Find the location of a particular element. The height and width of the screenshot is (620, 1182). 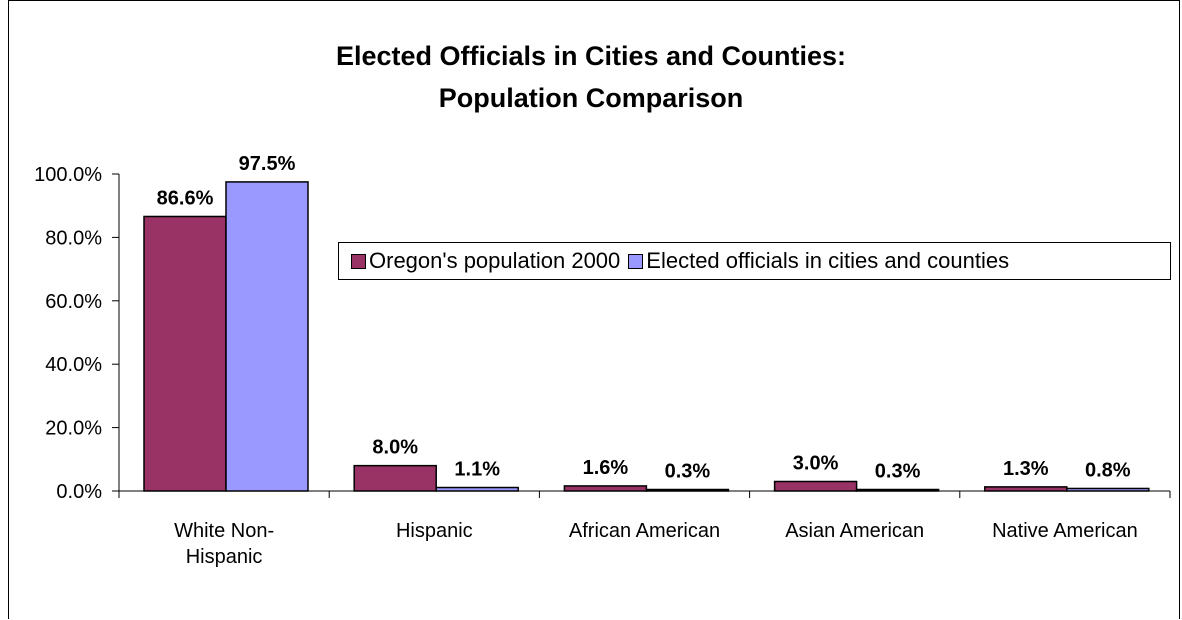

x-category-label: Native American is located at coordinates (1065, 531).